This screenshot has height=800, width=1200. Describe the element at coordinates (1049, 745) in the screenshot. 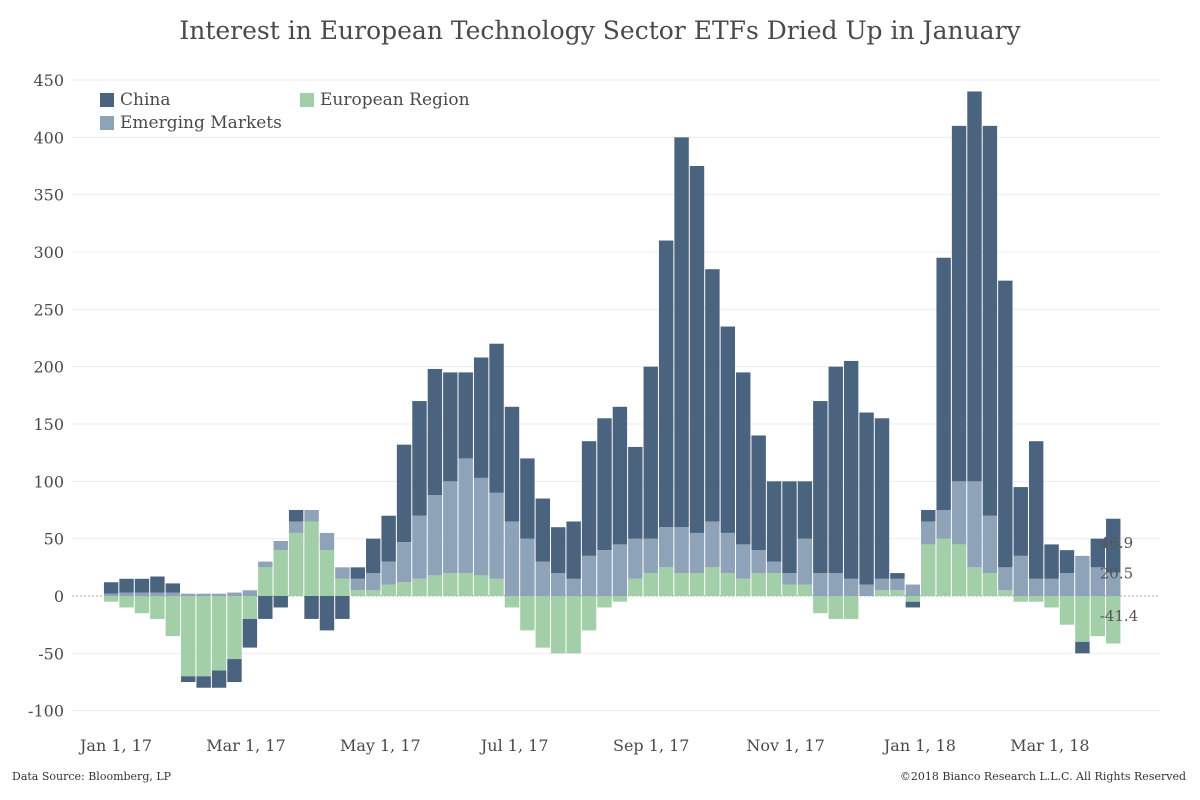

I see `x-tick-label: Mar 1, 18` at that location.